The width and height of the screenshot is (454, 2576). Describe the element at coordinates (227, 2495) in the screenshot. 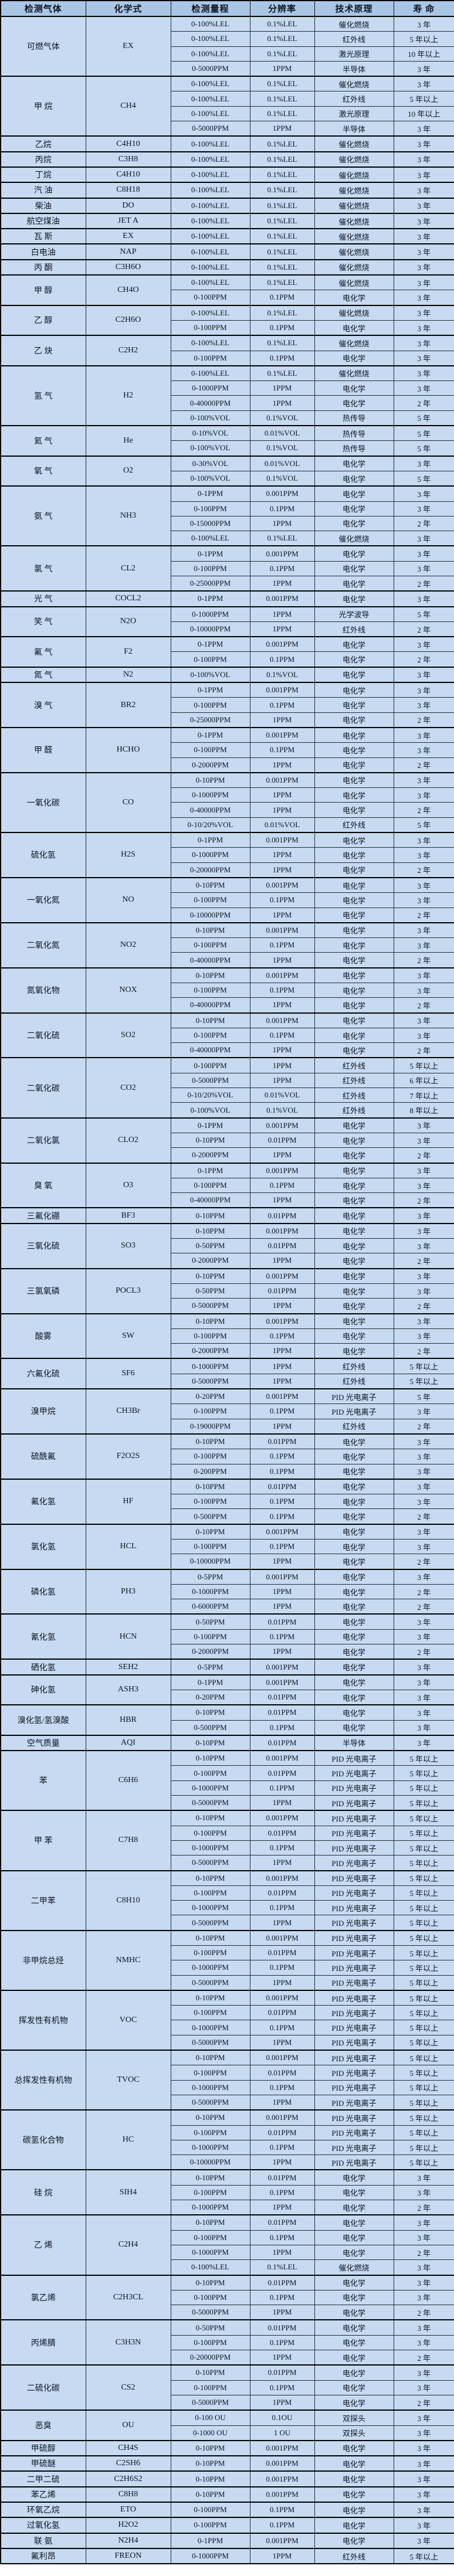

I see `table-row: 苯乙烯 C8H8 0-10PPM 0.001PPM 电化学 3 年` at that location.